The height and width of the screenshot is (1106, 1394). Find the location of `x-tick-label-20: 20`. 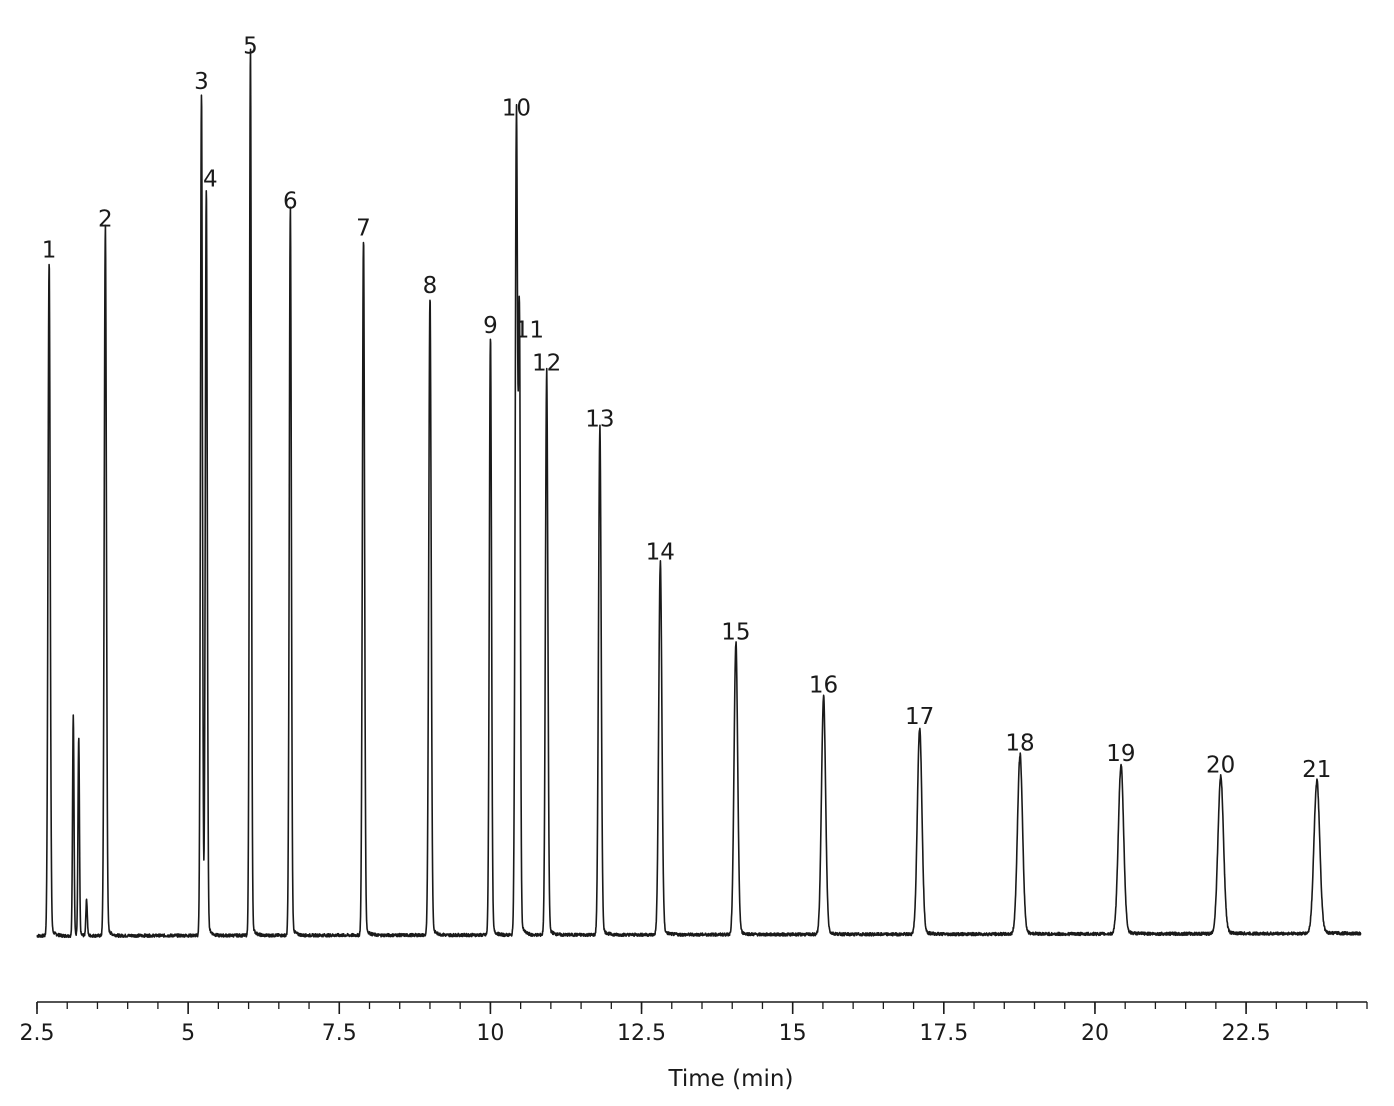

x-tick-label-20: 20 is located at coordinates (1095, 1033).